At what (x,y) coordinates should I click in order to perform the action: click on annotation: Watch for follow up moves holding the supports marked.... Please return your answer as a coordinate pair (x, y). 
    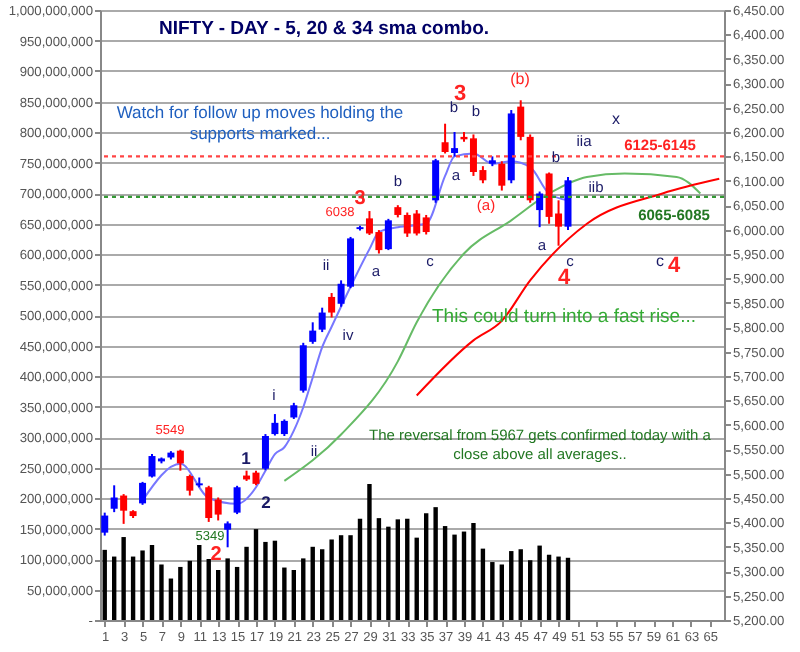
    Looking at the image, I should click on (260, 122).